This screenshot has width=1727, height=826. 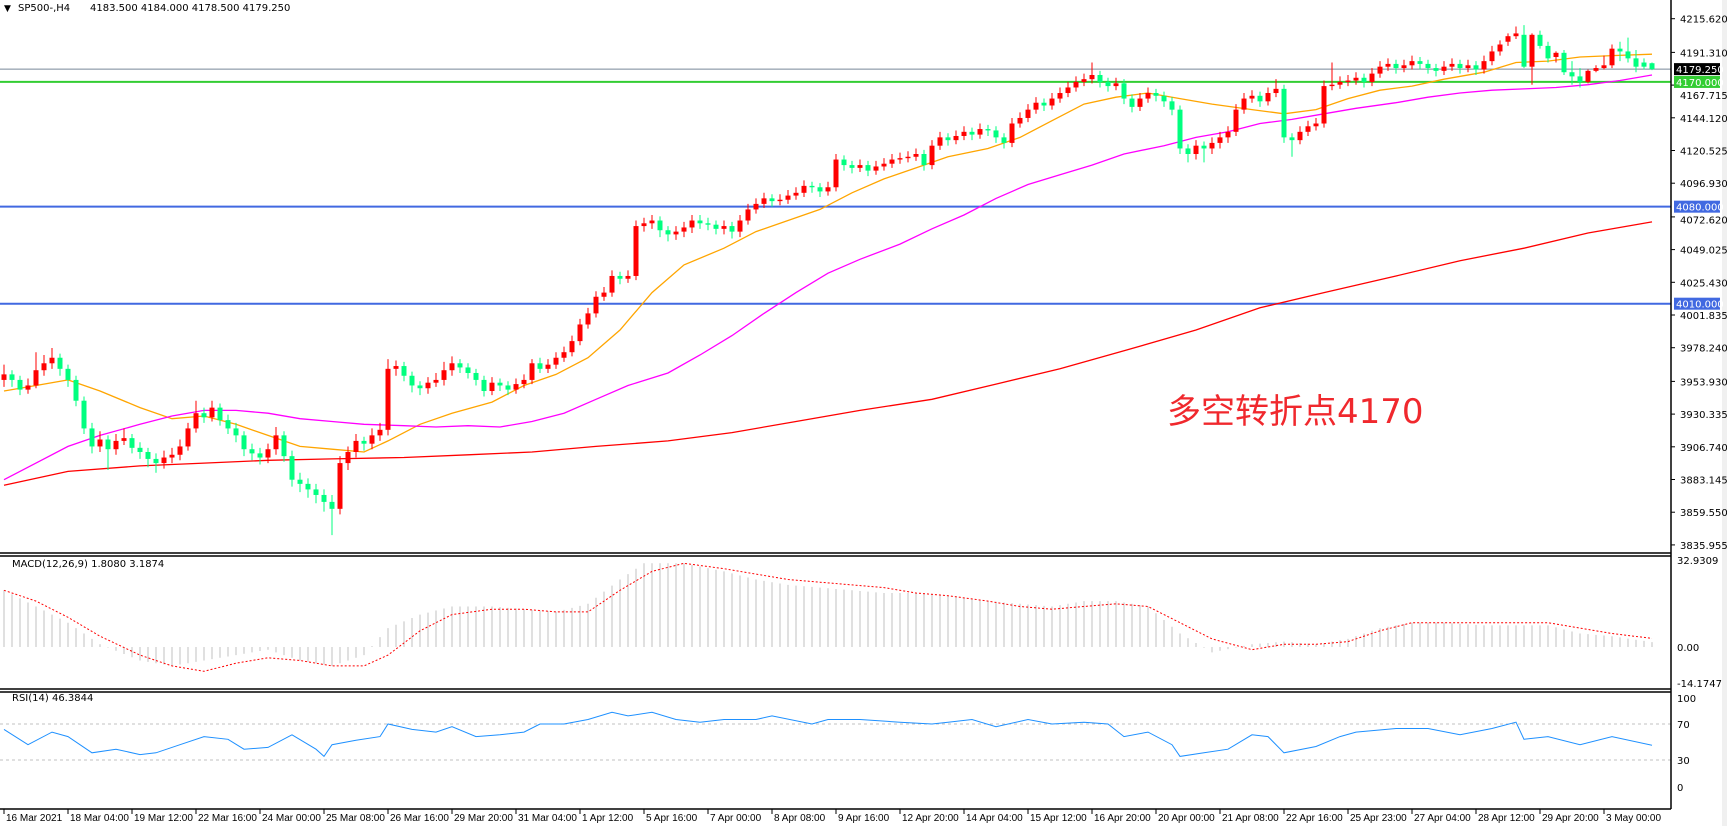 What do you see at coordinates (835, 736) in the screenshot?
I see `rsi-pane` at bounding box center [835, 736].